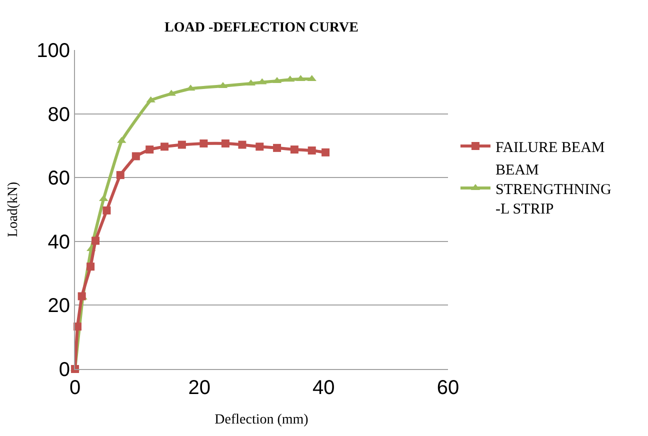  Describe the element at coordinates (199, 388) in the screenshot. I see `x-tick-label: 20` at that location.